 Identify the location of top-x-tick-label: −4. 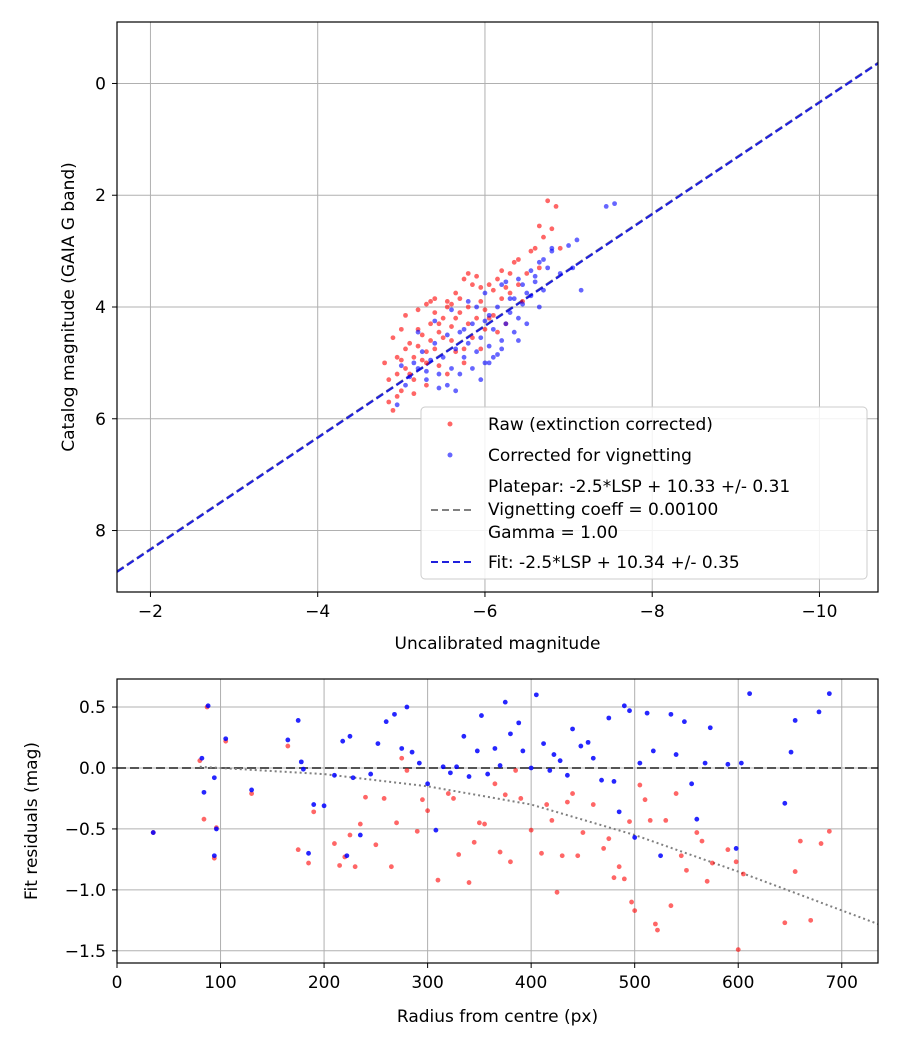
(317, 612).